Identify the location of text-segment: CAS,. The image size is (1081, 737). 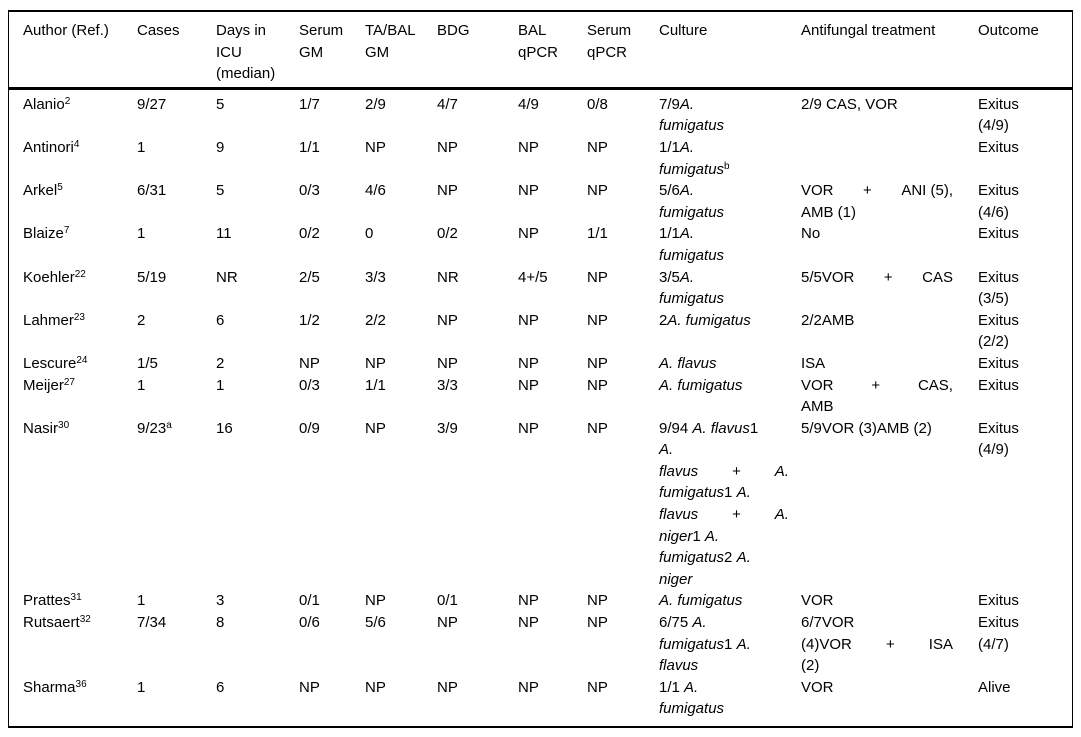
(935, 385).